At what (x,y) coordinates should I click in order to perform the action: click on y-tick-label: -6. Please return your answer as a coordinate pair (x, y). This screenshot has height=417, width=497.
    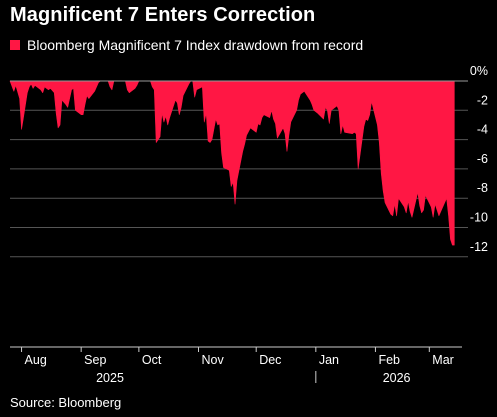
    Looking at the image, I should click on (482, 159).